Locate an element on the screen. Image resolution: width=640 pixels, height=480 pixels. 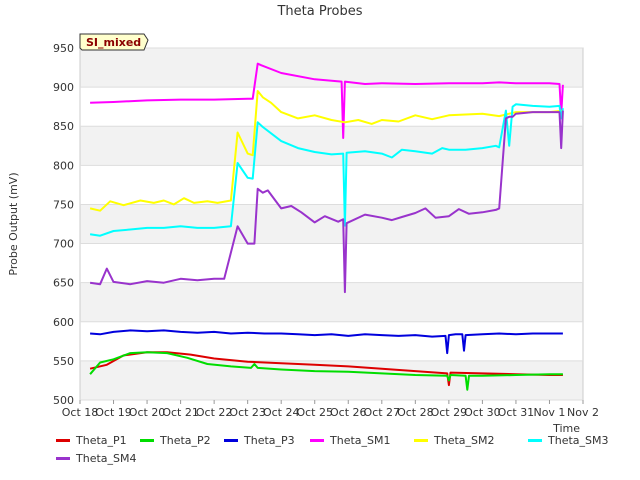
x-tick-label: Oct 26 is located at coordinates (348, 412).